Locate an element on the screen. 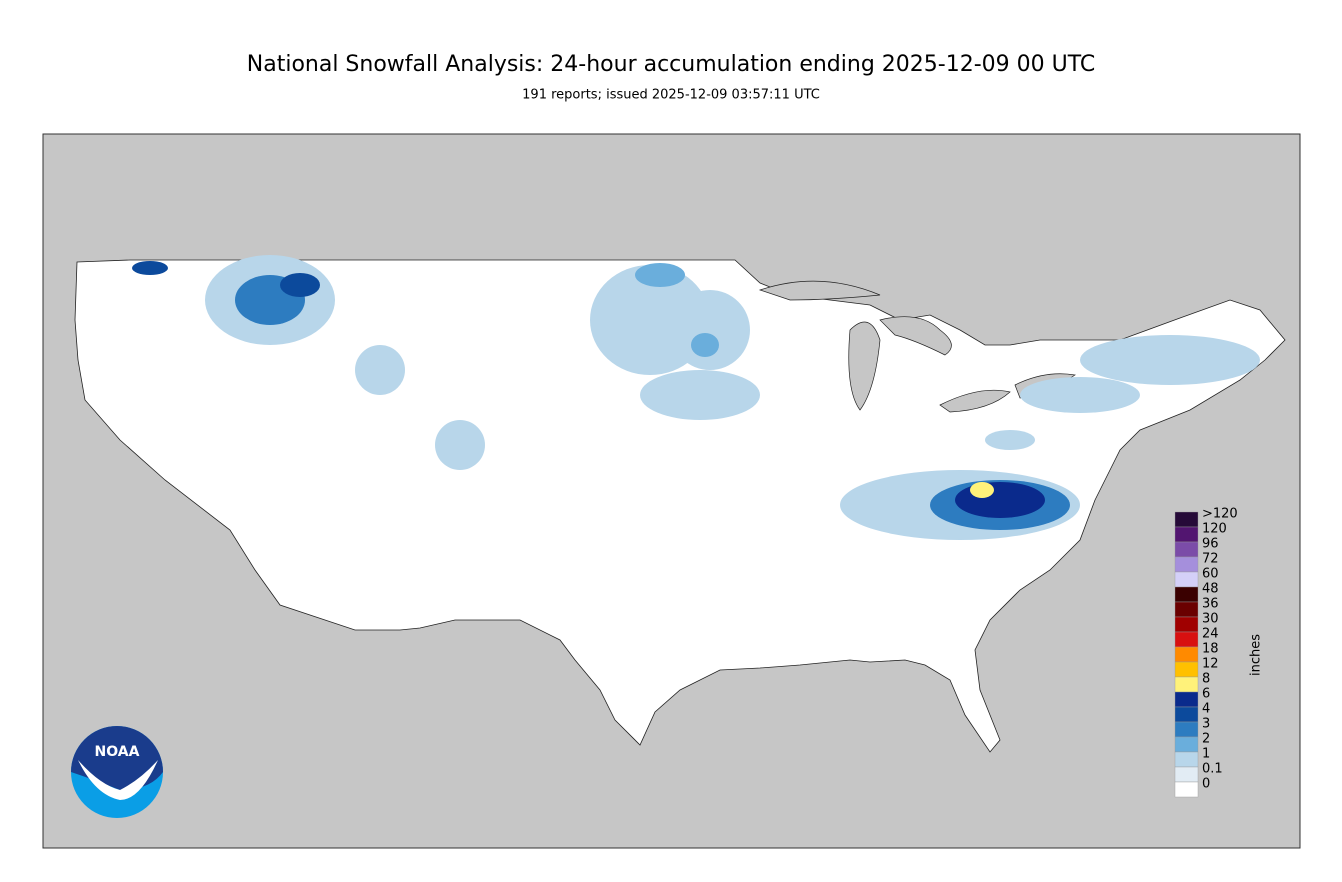  colorbar-label: 96 is located at coordinates (1210, 544).